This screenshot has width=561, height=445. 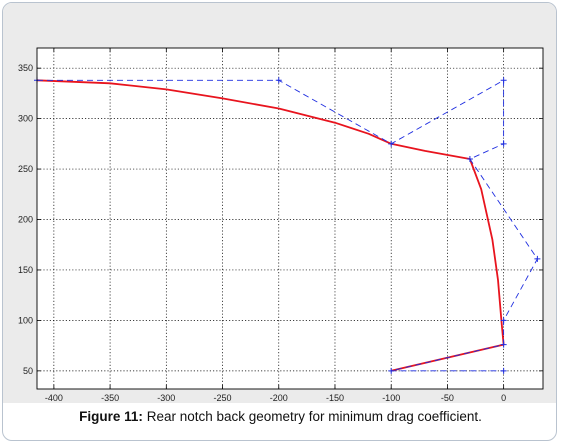 I want to click on y-tick-label-6: 350, so click(x=25, y=68).